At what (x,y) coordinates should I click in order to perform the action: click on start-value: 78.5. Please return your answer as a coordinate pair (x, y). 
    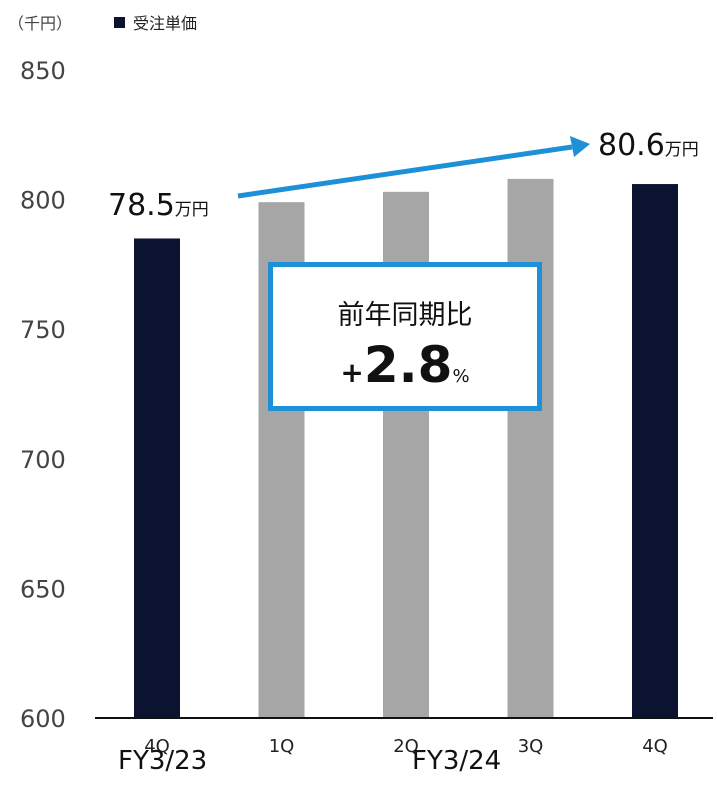
    Looking at the image, I should click on (141, 205).